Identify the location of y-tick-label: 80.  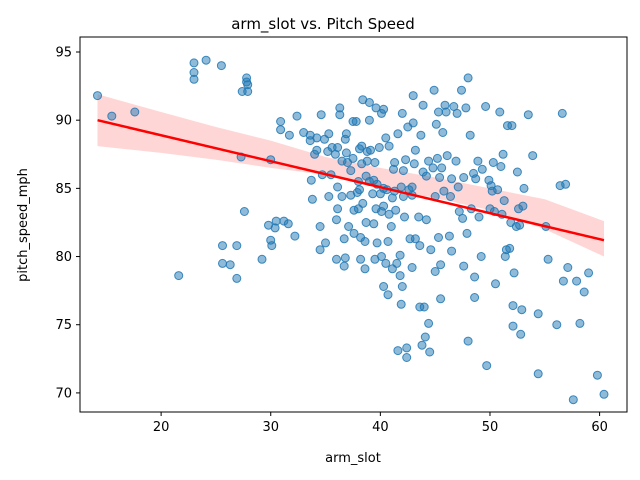
(63, 257).